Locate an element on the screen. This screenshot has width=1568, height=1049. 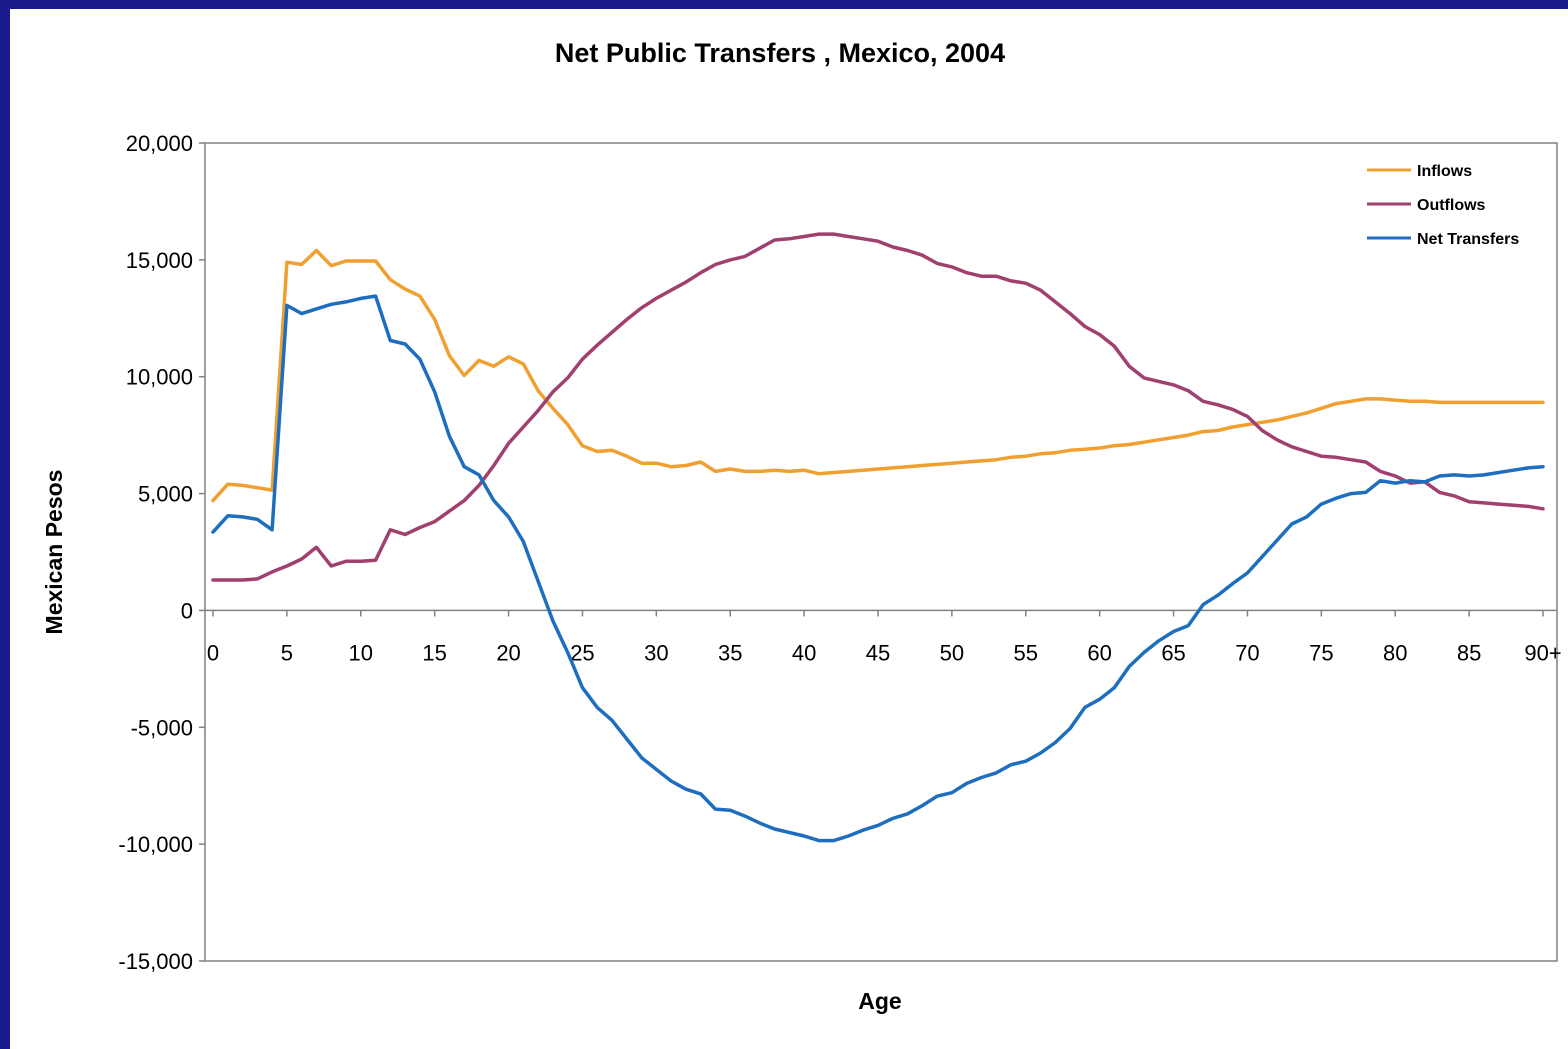
y-axis-title: Mexican Pesos is located at coordinates (54, 552).